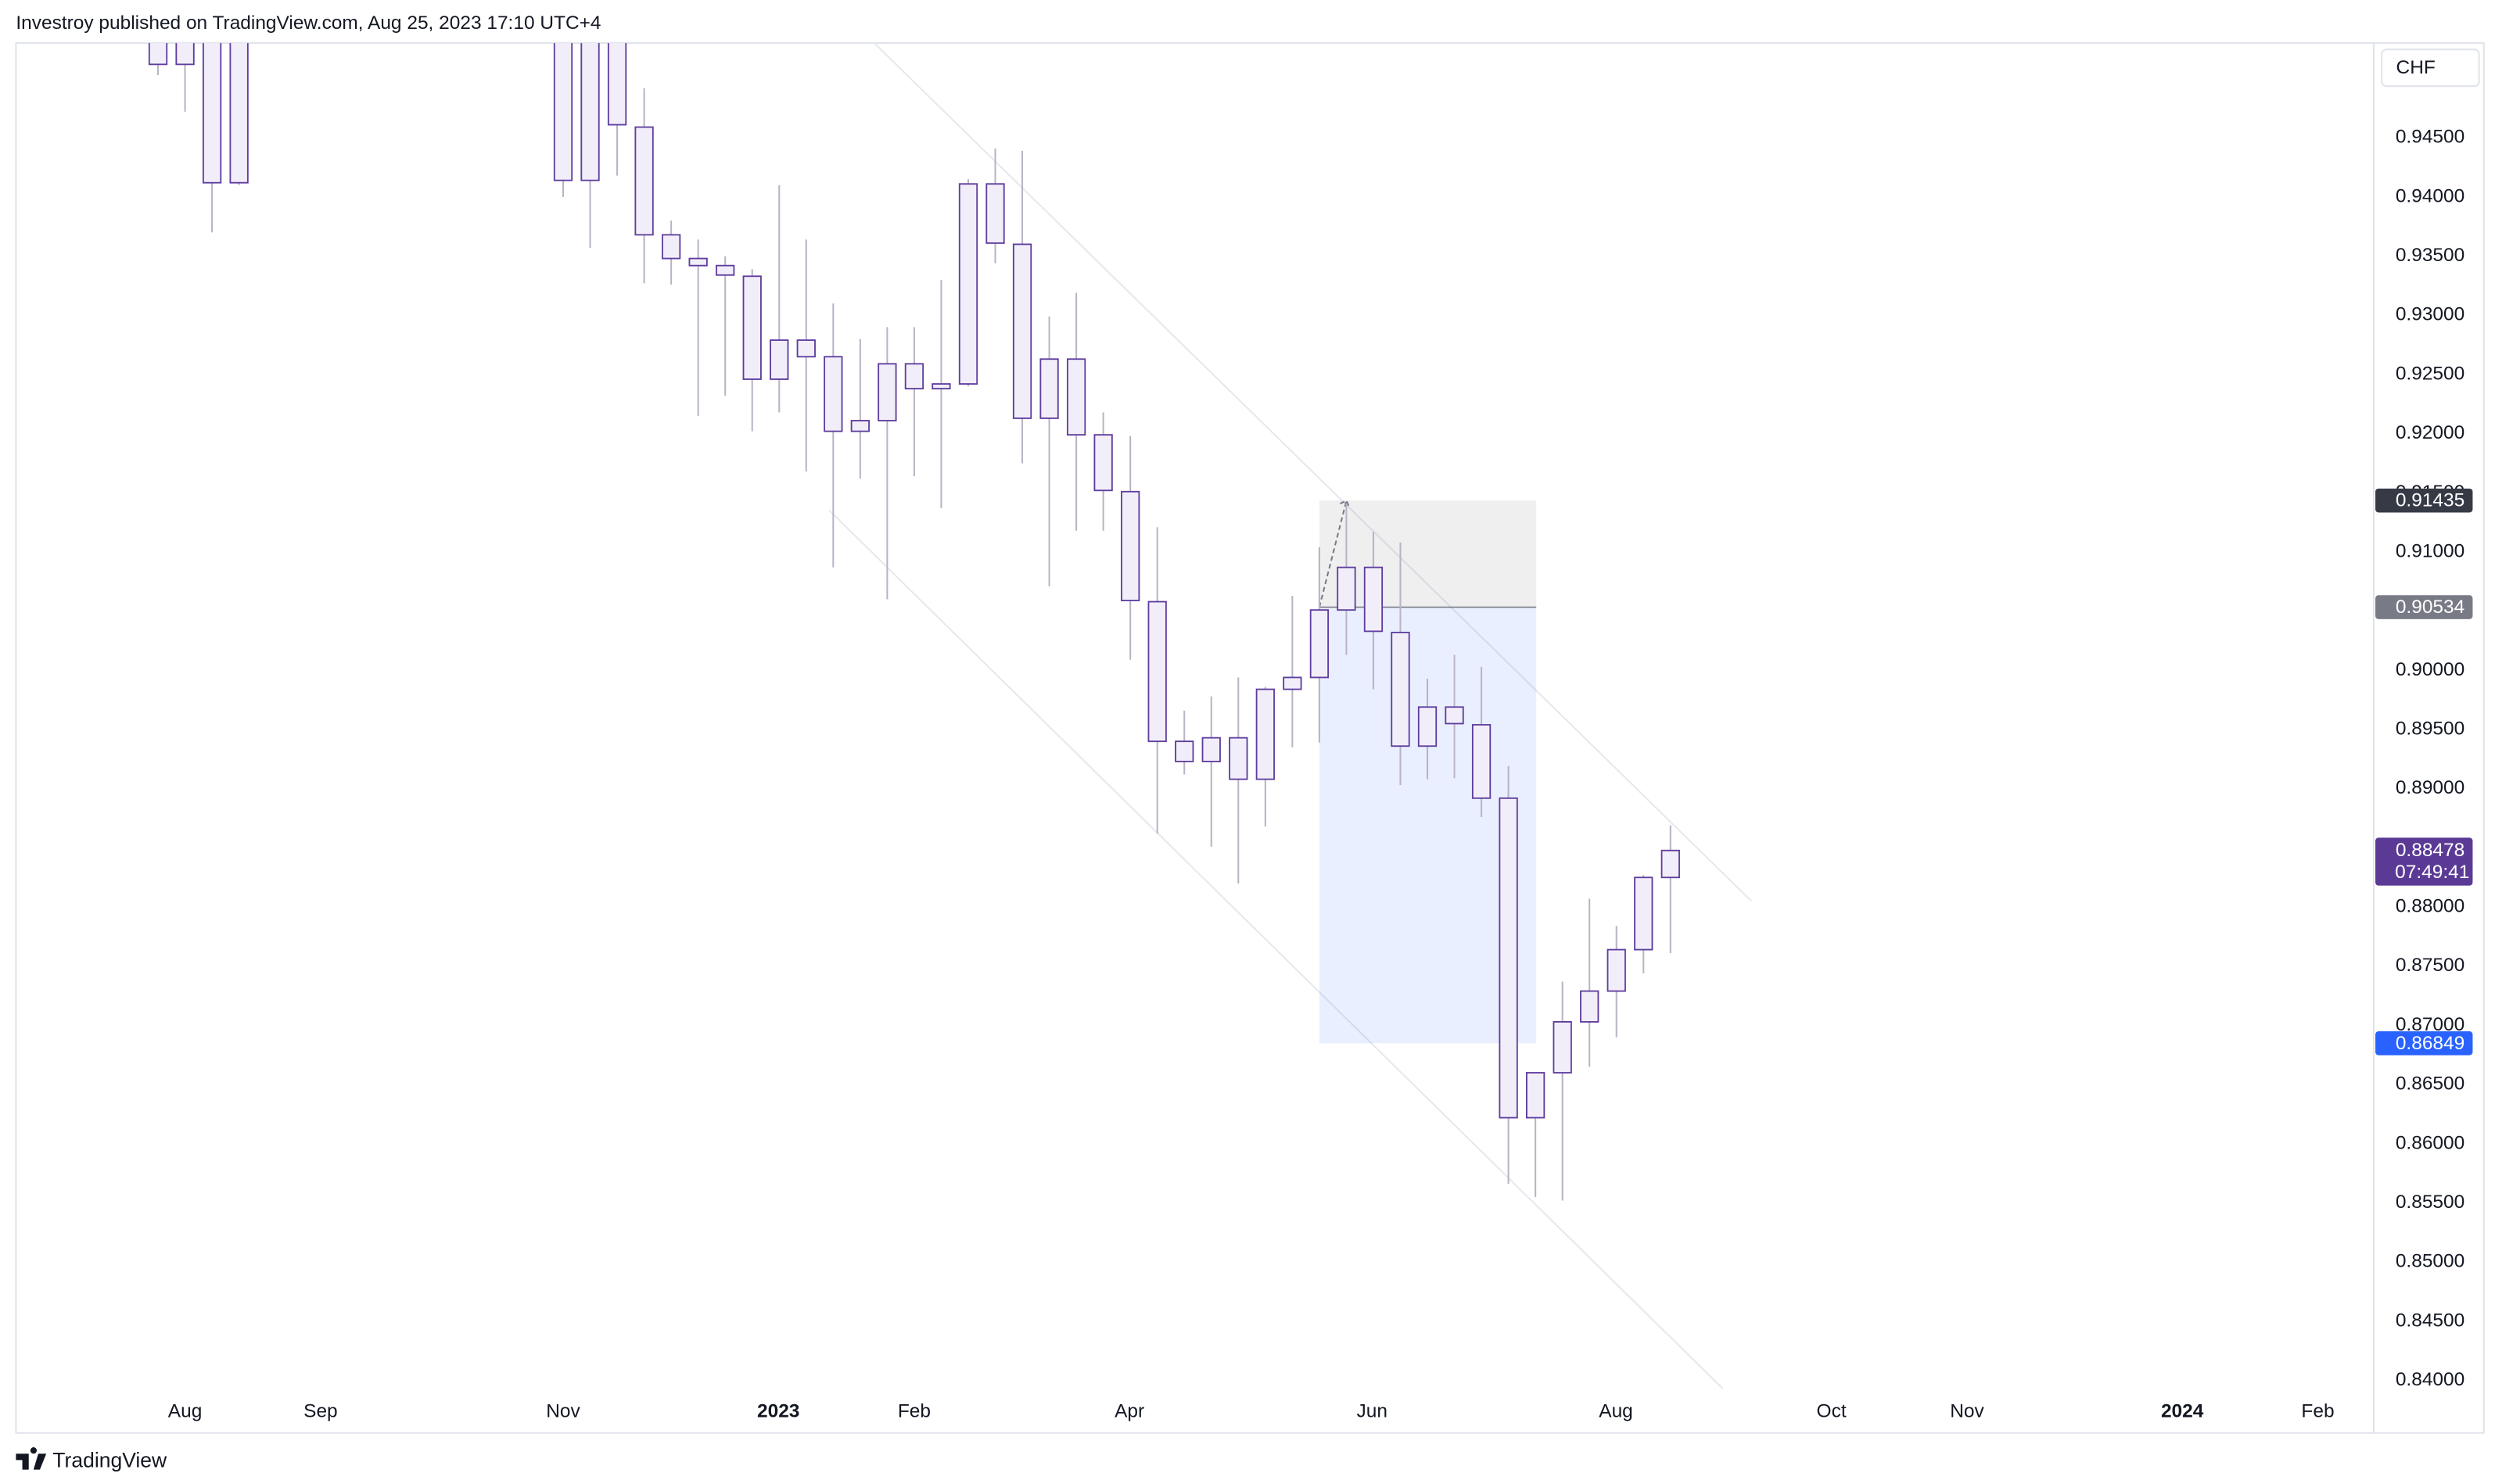 This screenshot has height=1484, width=2495. I want to click on x-tick-label: Sep, so click(320, 1411).